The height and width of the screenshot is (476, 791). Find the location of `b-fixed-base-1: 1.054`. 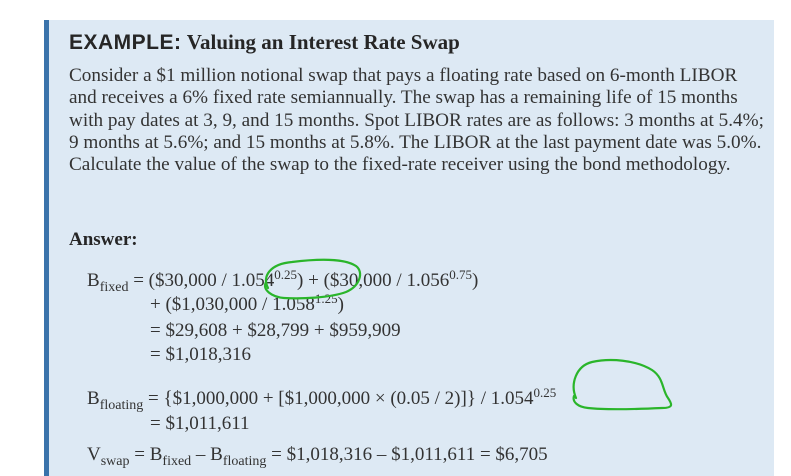

b-fixed-base-1: 1.054 is located at coordinates (253, 280).